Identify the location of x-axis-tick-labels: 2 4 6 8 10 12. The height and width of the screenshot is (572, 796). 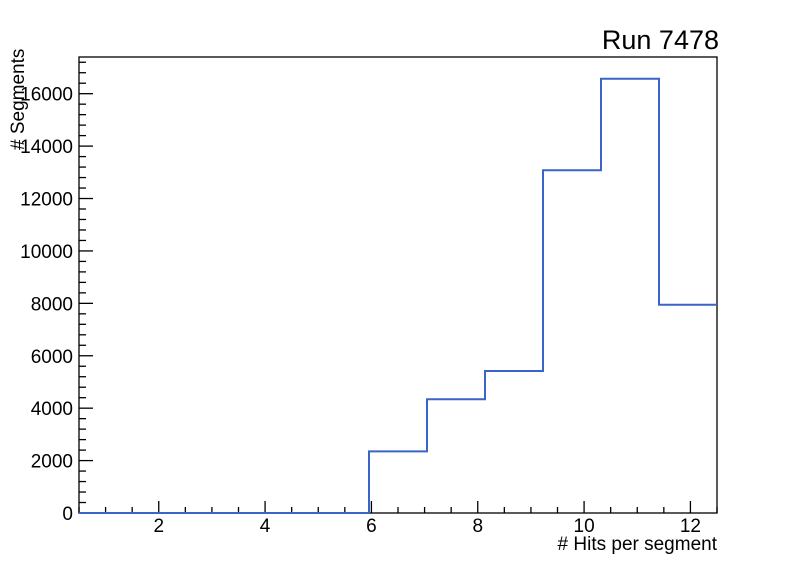
(427, 526).